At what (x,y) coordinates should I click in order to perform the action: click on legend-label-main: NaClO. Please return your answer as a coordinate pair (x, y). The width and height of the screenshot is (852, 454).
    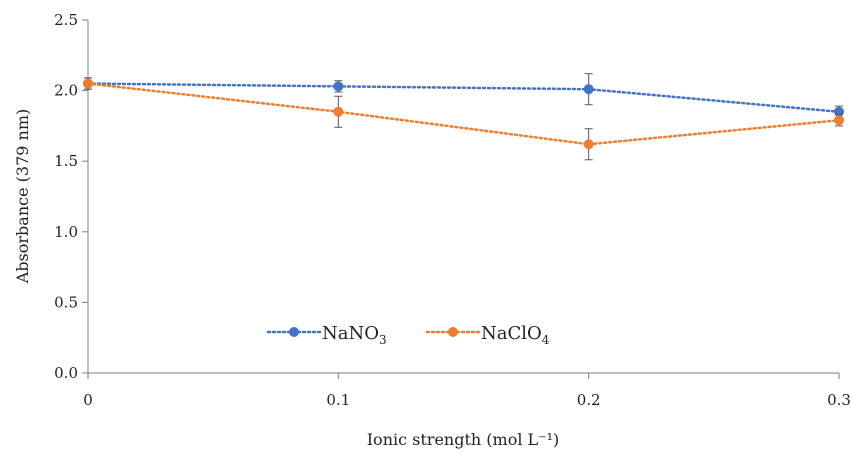
    Looking at the image, I should click on (511, 333).